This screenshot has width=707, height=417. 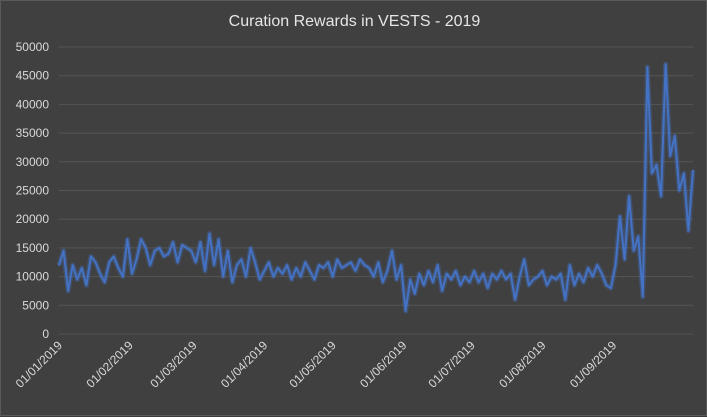 What do you see at coordinates (33, 162) in the screenshot?
I see `y-tick-label: 30000` at bounding box center [33, 162].